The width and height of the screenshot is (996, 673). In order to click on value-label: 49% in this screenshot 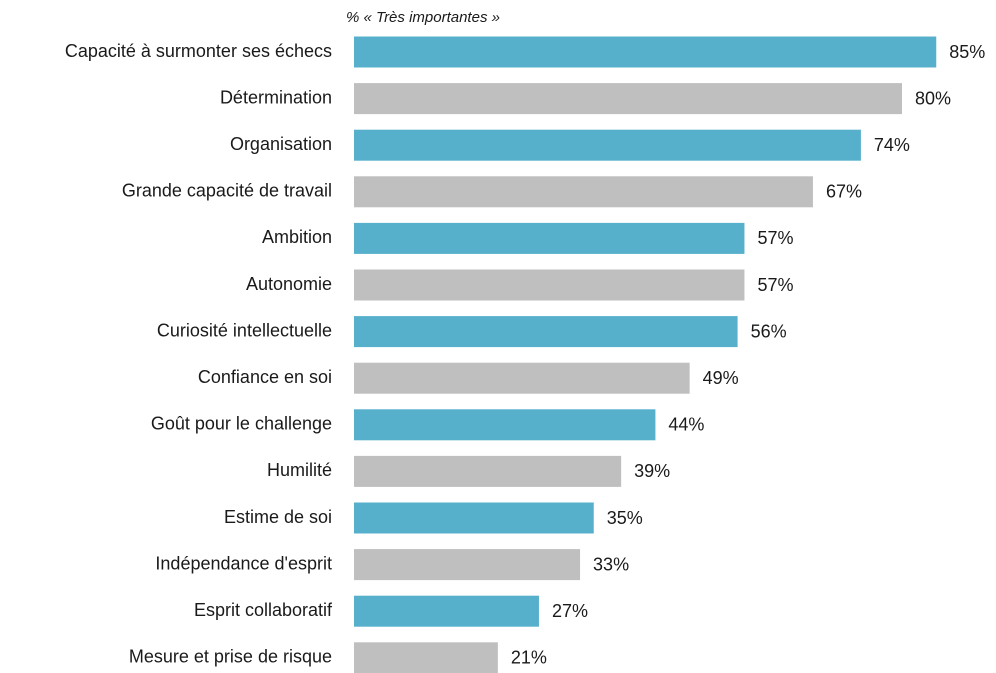, I will do `click(721, 378)`.